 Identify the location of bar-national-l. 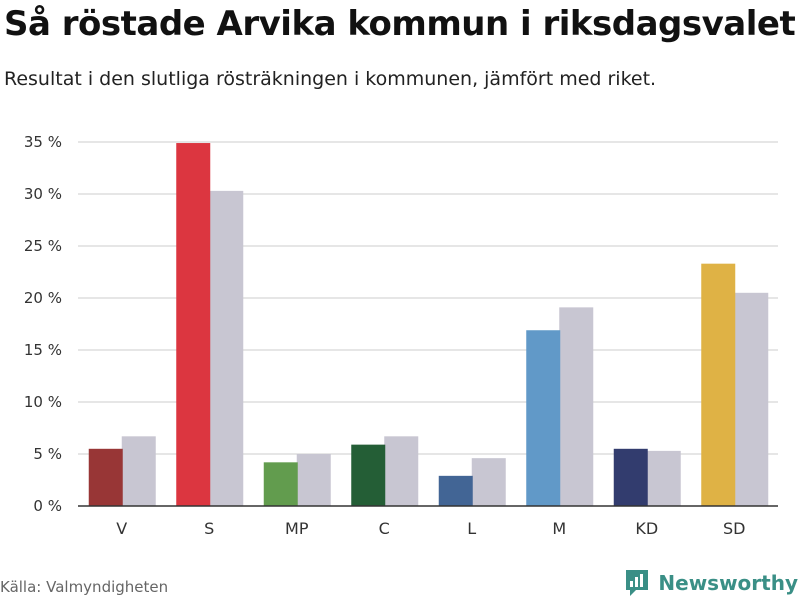
(488, 482).